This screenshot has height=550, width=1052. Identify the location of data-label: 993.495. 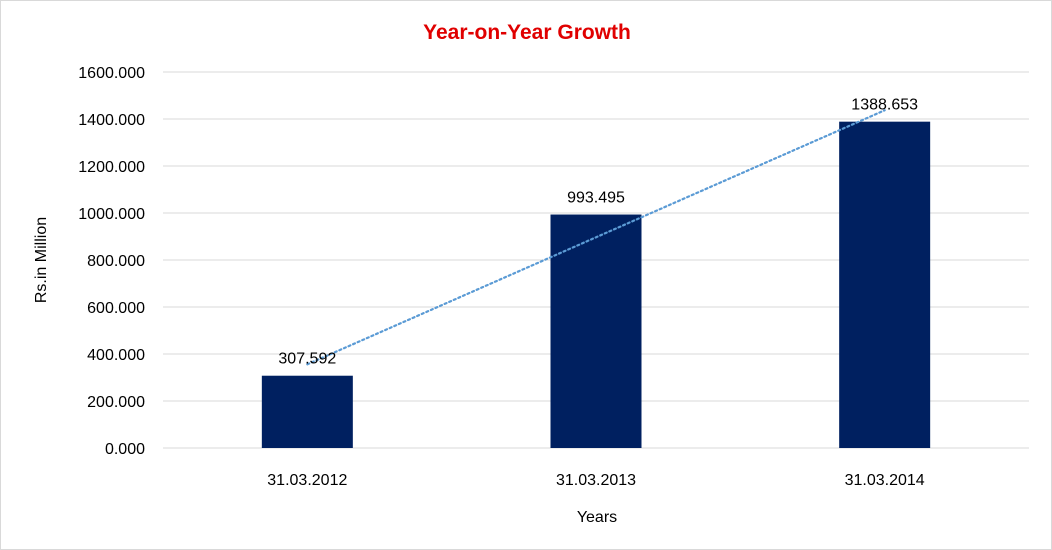
(596, 198).